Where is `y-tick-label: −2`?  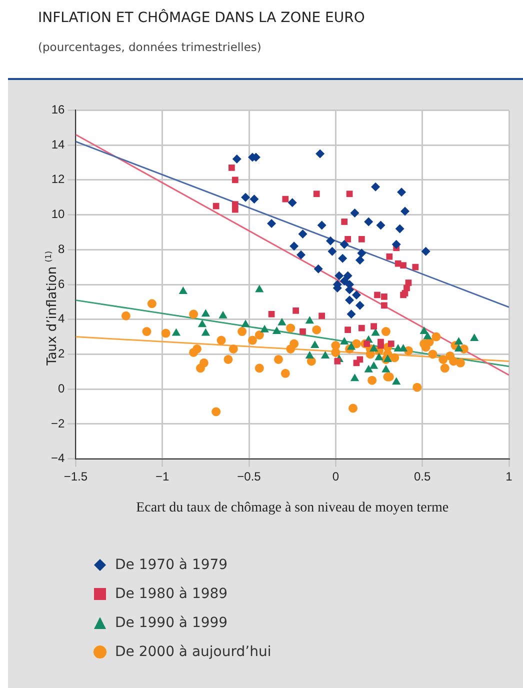 y-tick-label: −2 is located at coordinates (57, 423).